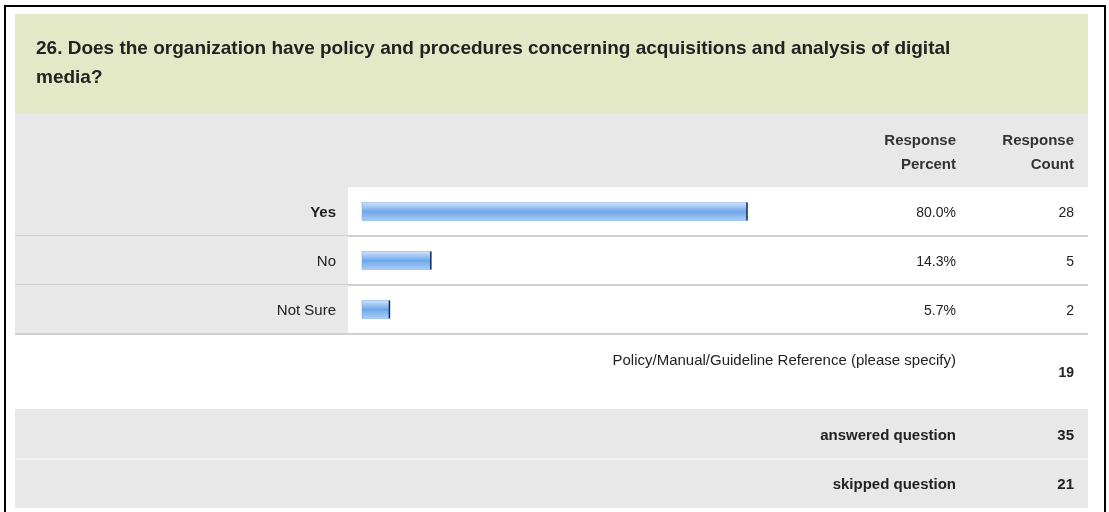  What do you see at coordinates (493, 62) in the screenshot?
I see `chart-title: 26. Does the organization have policy and procedures concerning acquisitions and analysis of digital media?` at bounding box center [493, 62].